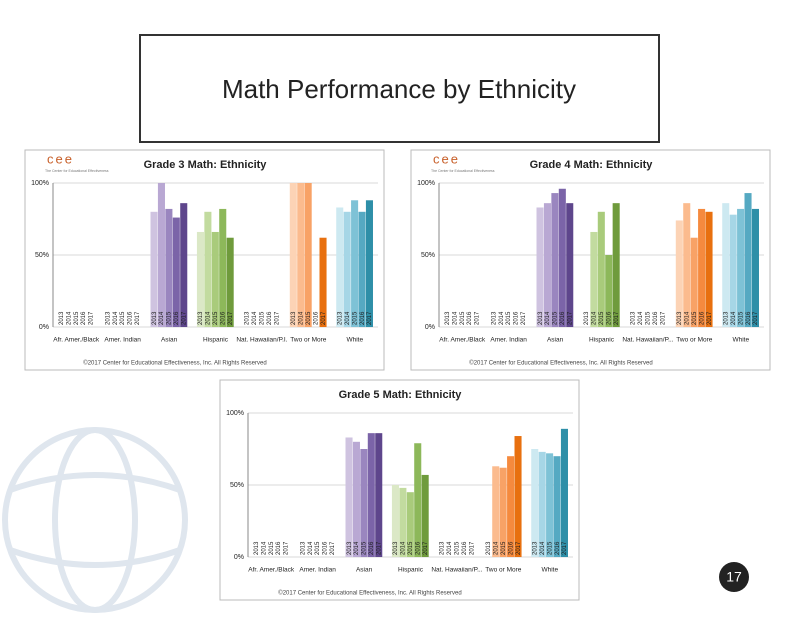 The height and width of the screenshot is (618, 800). I want to click on slide-title: Math Performance by Ethnicity, so click(399, 89).